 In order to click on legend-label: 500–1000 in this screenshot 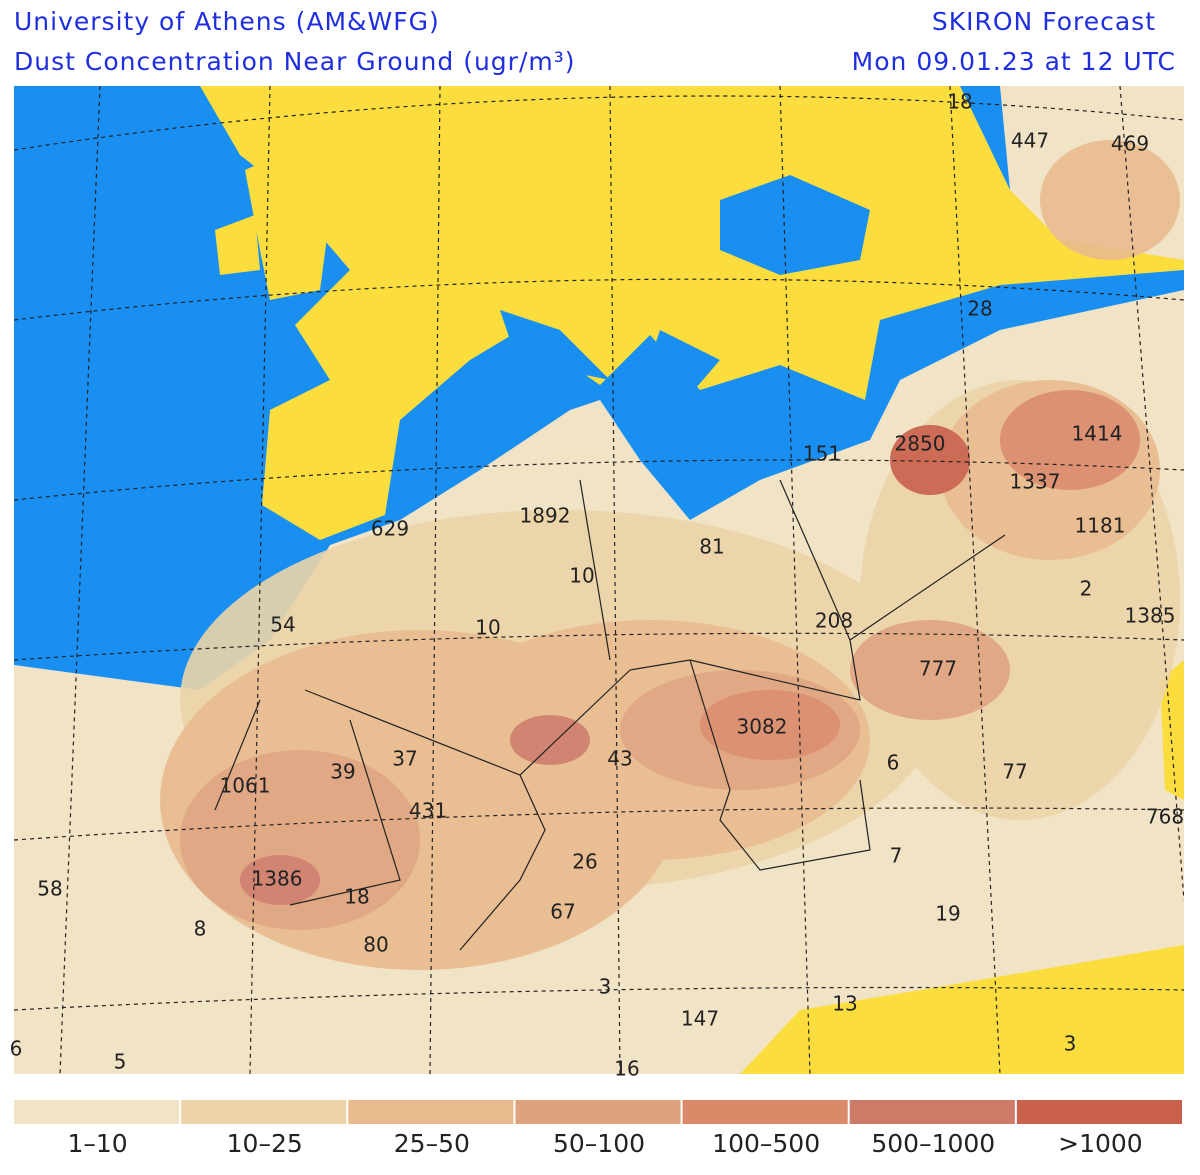, I will do `click(933, 1143)`.